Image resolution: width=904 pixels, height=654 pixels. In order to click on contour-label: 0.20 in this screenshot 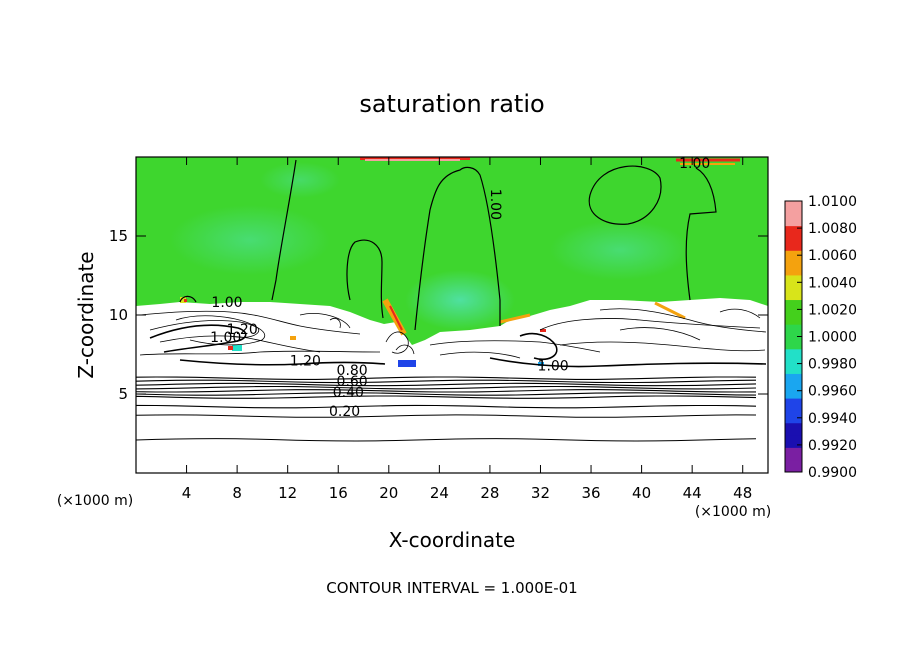, I will do `click(344, 412)`.